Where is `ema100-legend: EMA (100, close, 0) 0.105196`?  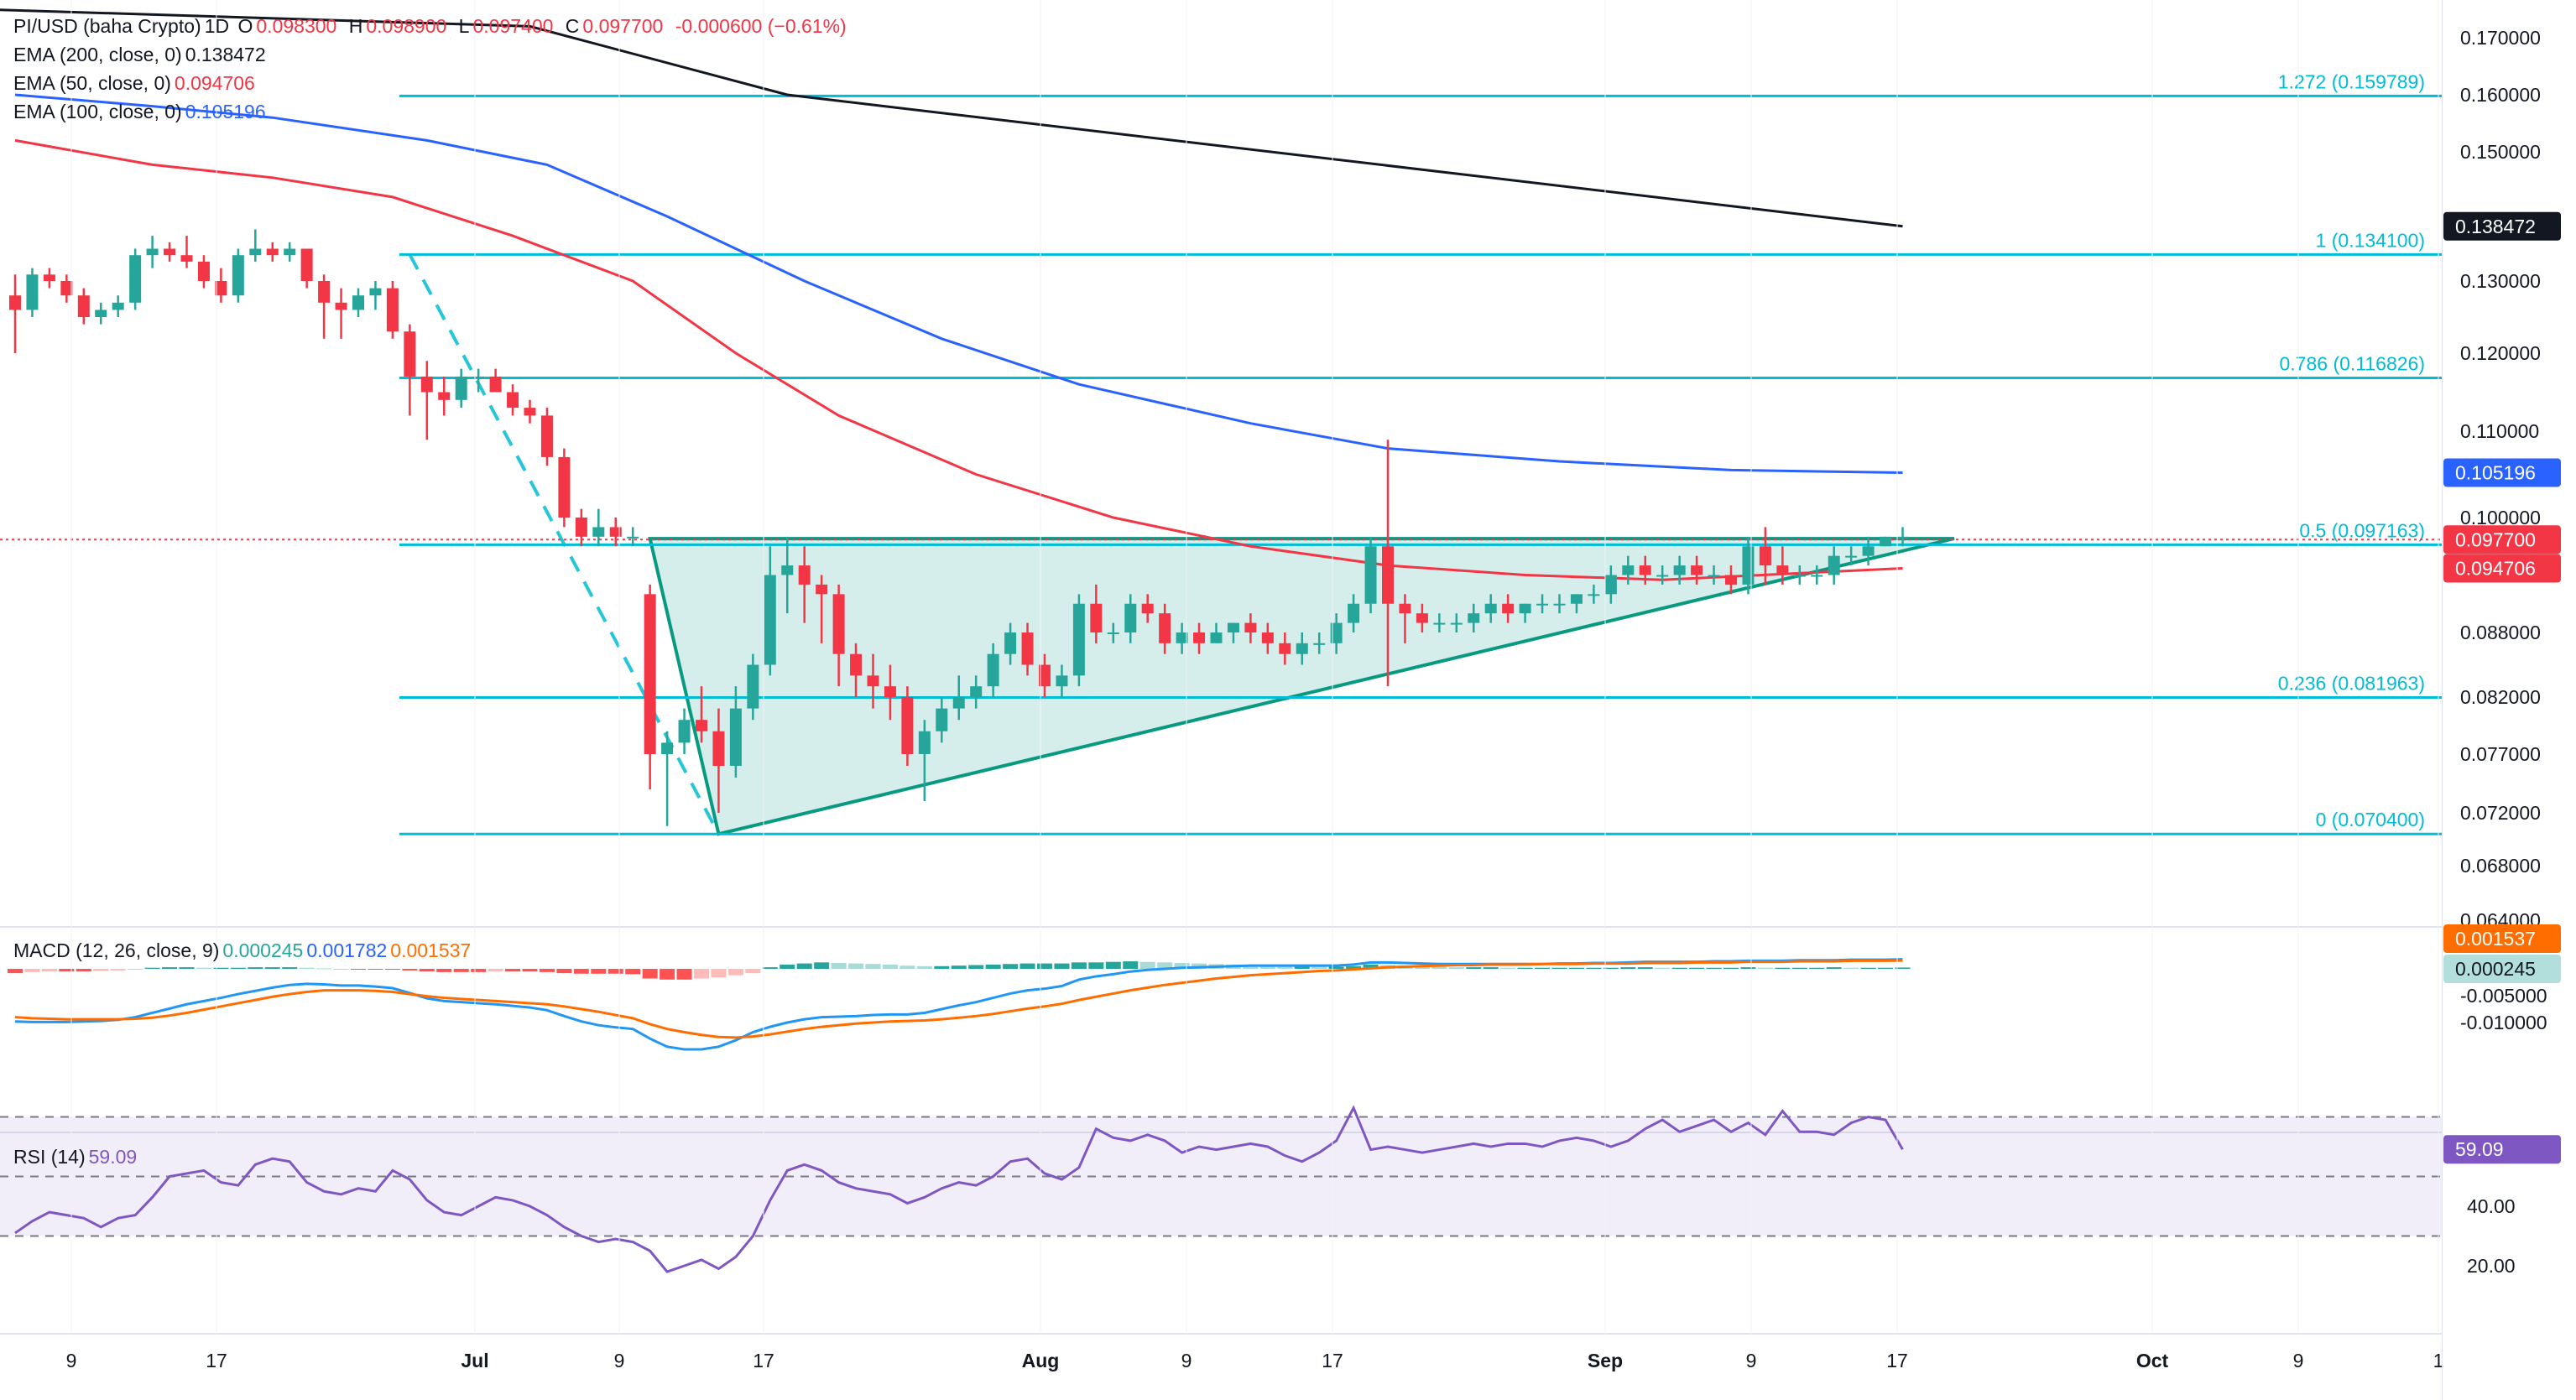 ema100-legend: EMA (100, close, 0) 0.105196 is located at coordinates (139, 111).